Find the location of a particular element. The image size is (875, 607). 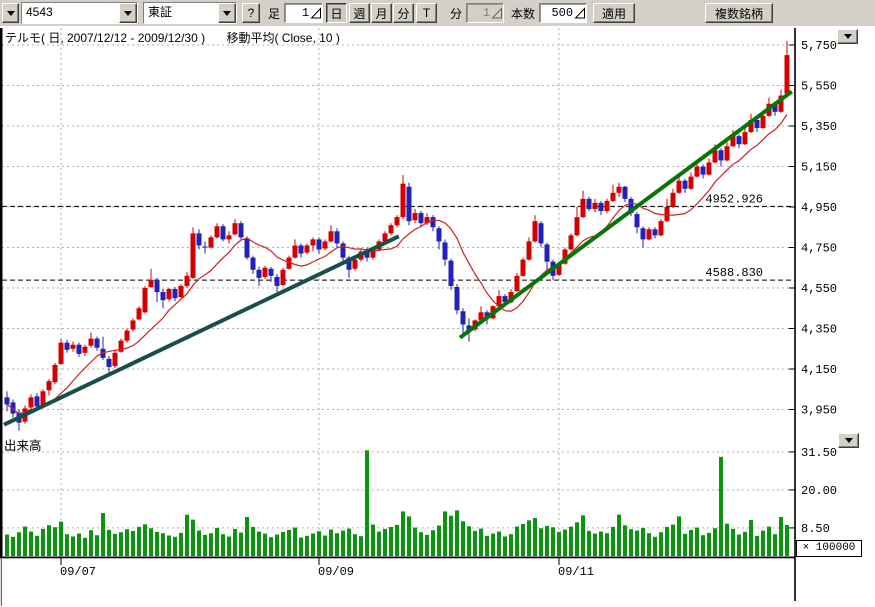

exchange-combobox: 東証 is located at coordinates (190, 13).